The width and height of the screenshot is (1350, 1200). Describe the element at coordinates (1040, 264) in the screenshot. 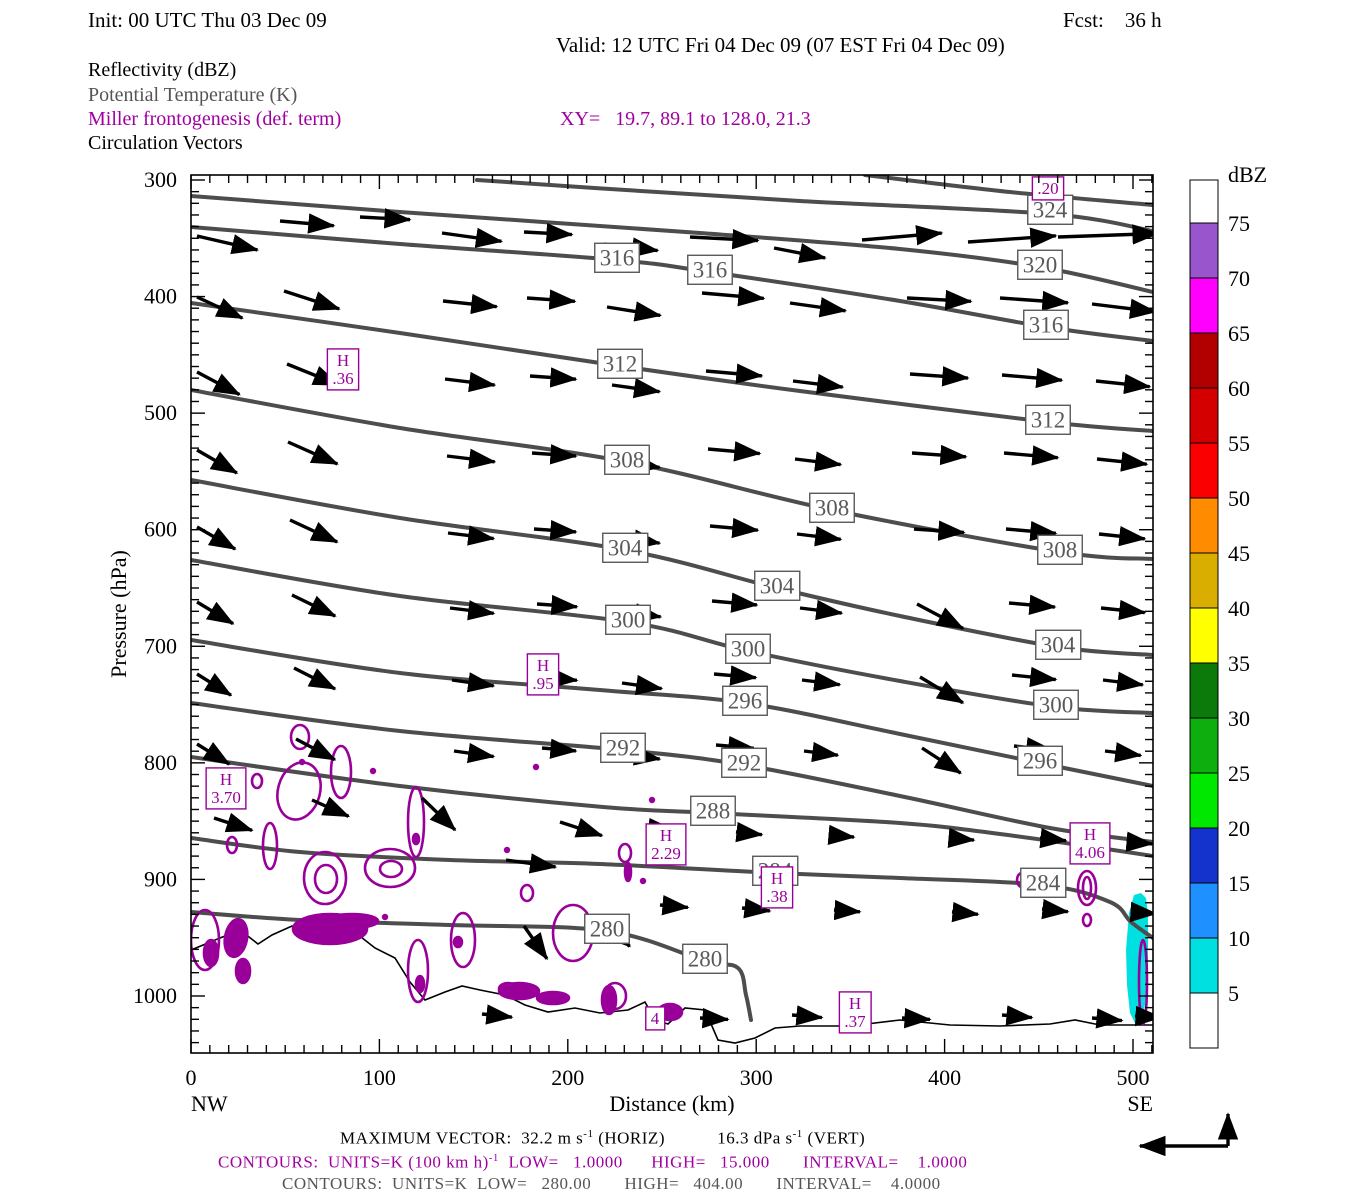

I see `theta-label-320: 320` at that location.